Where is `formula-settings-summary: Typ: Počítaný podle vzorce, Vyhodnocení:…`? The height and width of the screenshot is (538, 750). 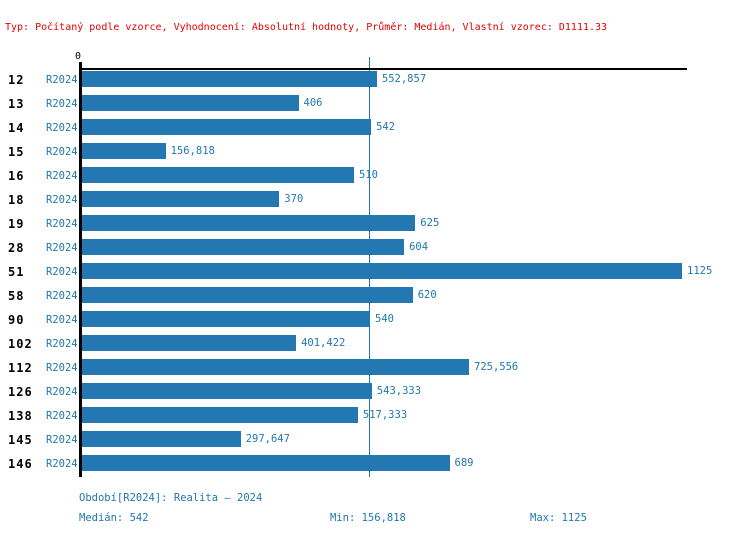
formula-settings-summary: Typ: Počítaný podle vzorce, Vyhodnocení:… is located at coordinates (306, 27).